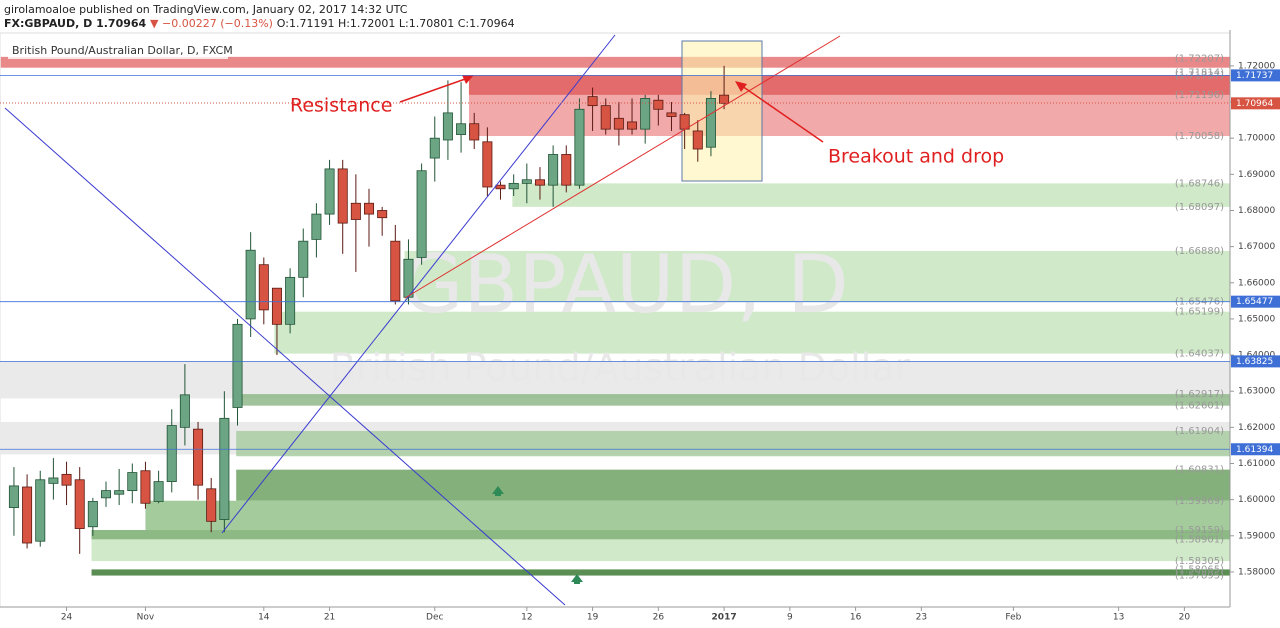 This screenshot has height=628, width=1280. Describe the element at coordinates (1199, 394) in the screenshot. I see `price-label: (1.62917)` at that location.